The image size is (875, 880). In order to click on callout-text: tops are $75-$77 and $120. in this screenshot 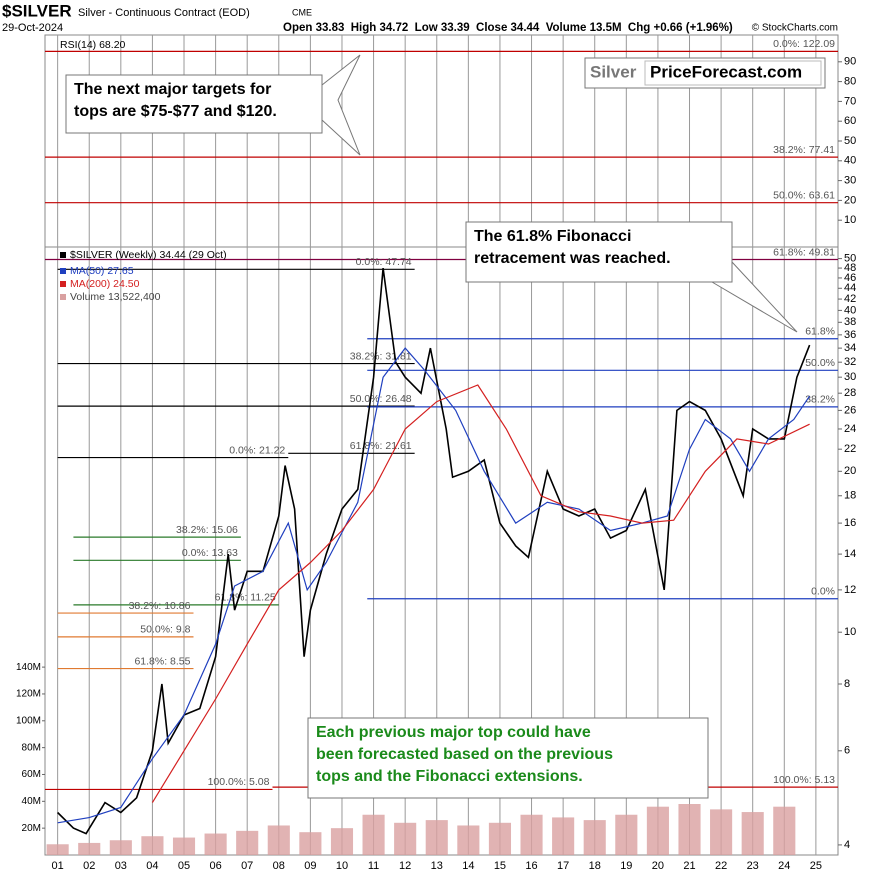, I will do `click(175, 111)`.